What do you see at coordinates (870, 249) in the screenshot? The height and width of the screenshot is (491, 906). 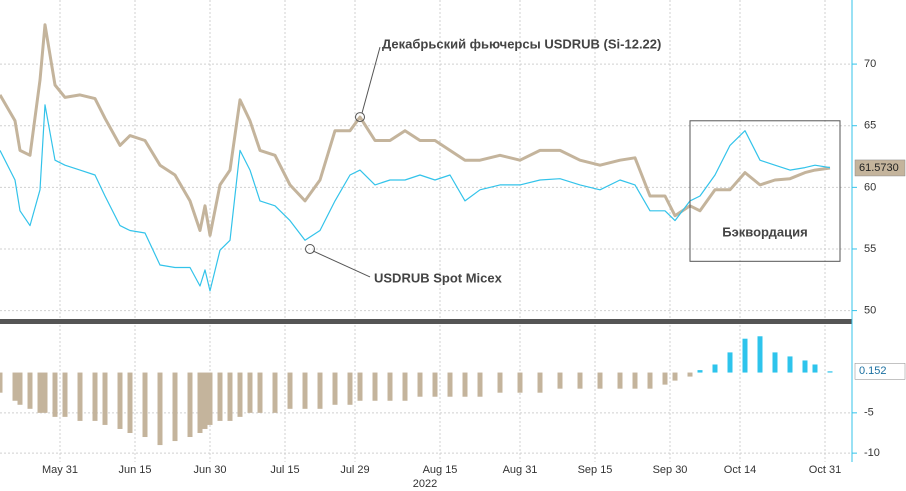 I see `y-tick-label: 55` at bounding box center [870, 249].